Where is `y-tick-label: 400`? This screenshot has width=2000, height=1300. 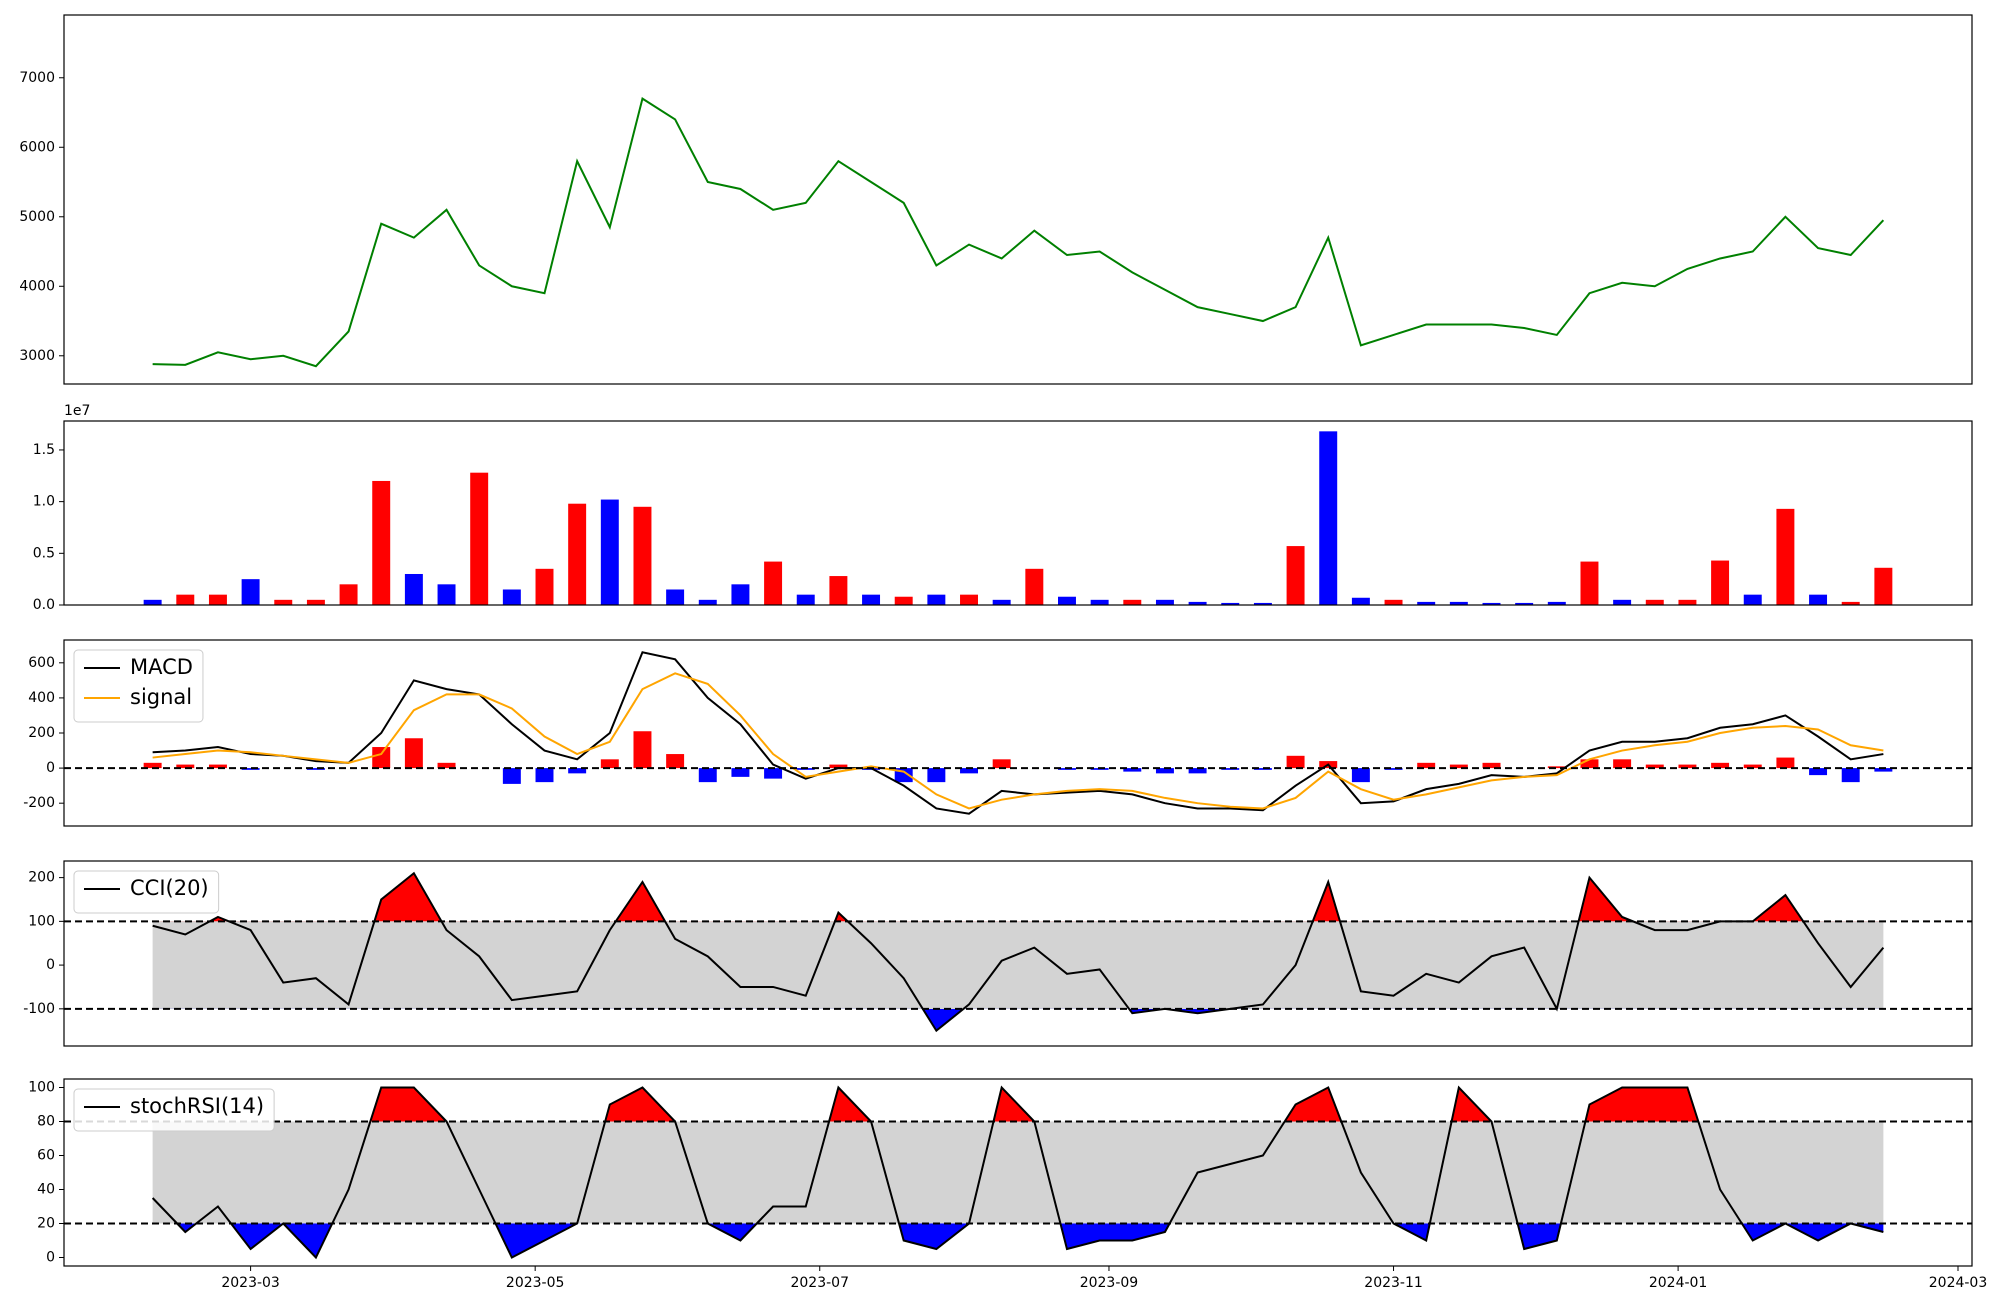 y-tick-label: 400 is located at coordinates (41, 698).